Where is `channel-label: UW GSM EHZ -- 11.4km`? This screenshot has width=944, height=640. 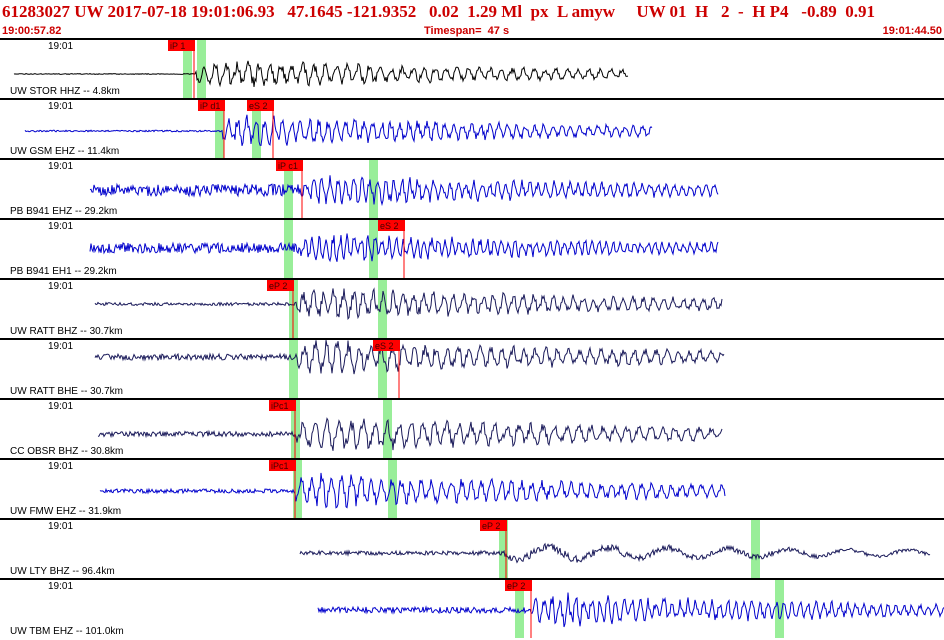 channel-label: UW GSM EHZ -- 11.4km is located at coordinates (65, 151).